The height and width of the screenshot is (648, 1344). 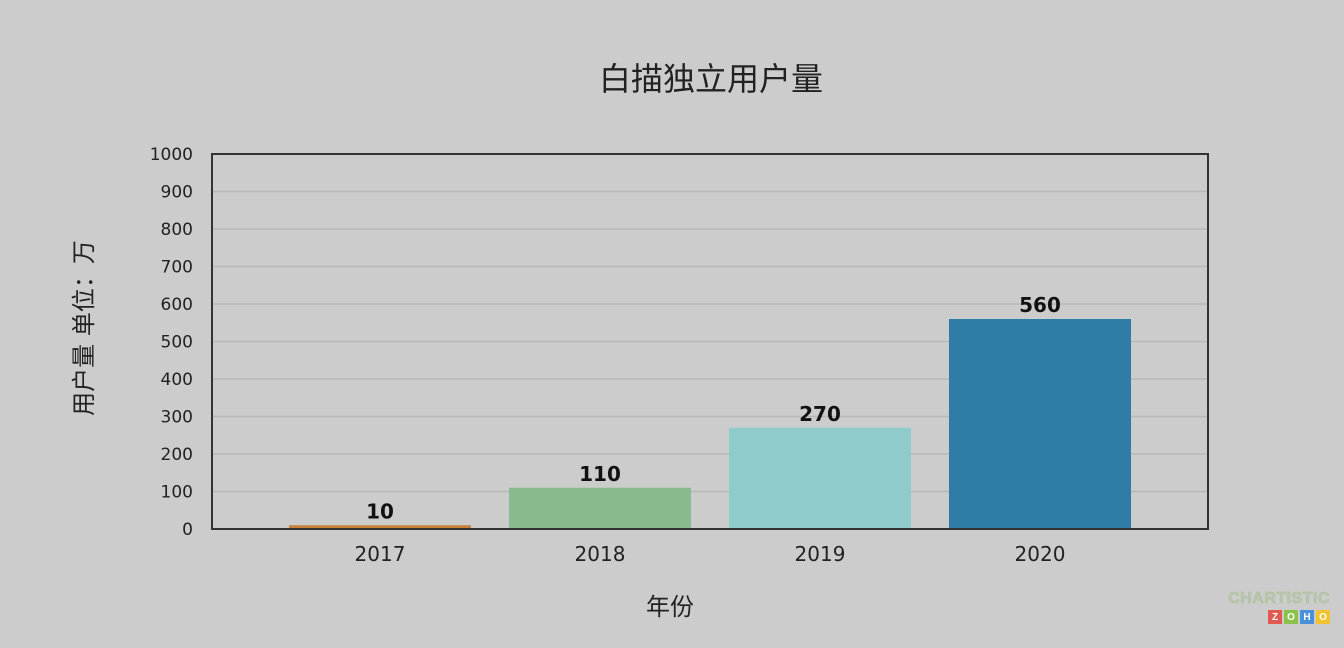 I want to click on y-tick-label: 500, so click(x=177, y=343).